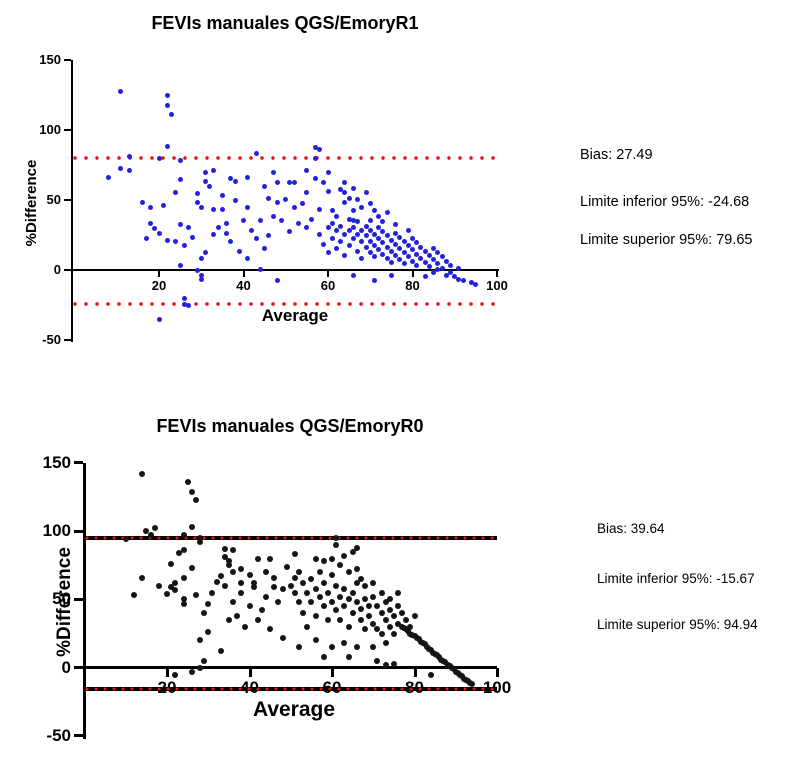  Describe the element at coordinates (290, 668) in the screenshot. I see `x-axis` at that location.